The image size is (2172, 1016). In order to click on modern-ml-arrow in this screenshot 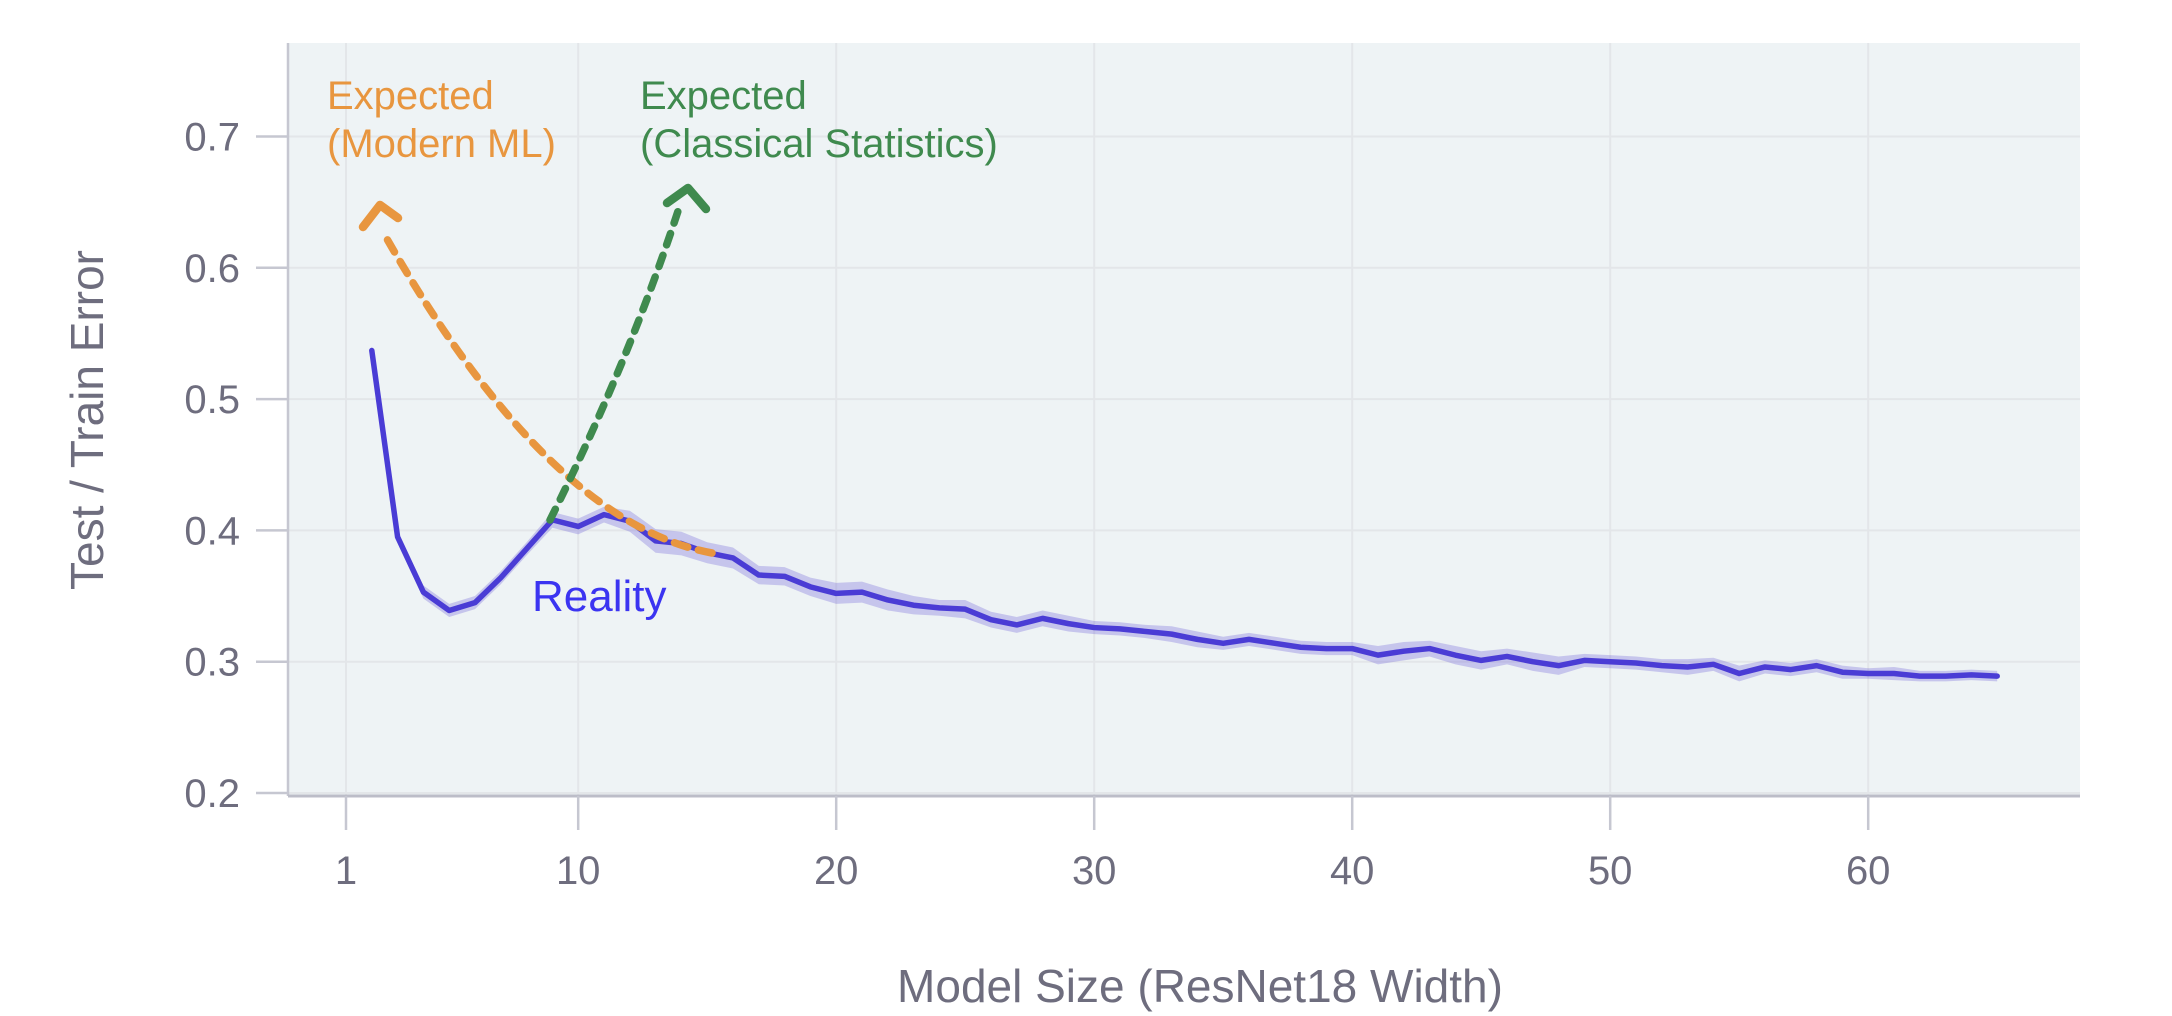, I will do `click(547, 392)`.